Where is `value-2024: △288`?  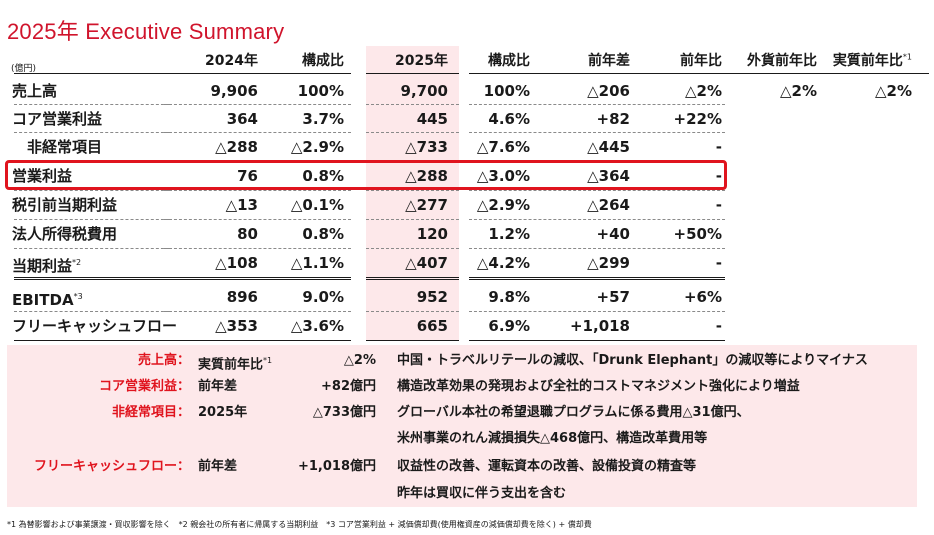 value-2024: △288 is located at coordinates (236, 147).